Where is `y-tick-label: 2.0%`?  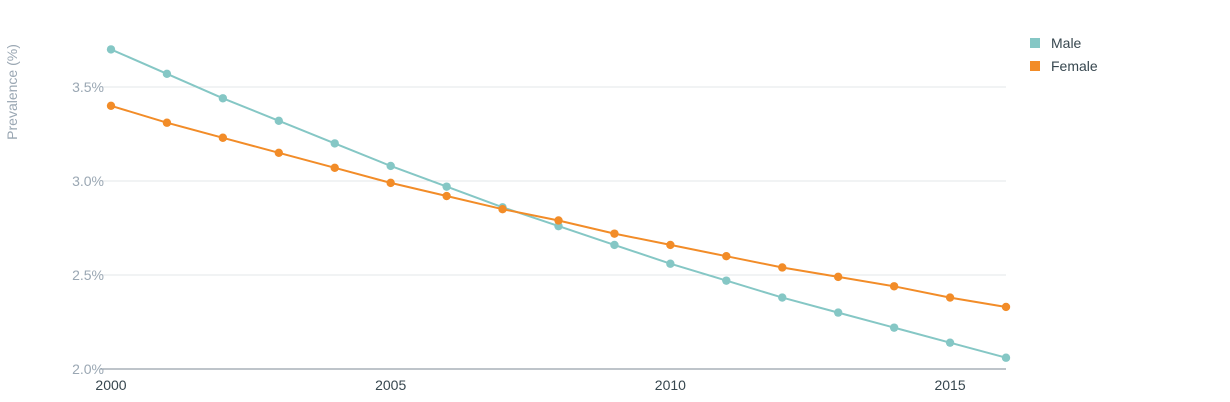
y-tick-label: 2.0% is located at coordinates (88, 369).